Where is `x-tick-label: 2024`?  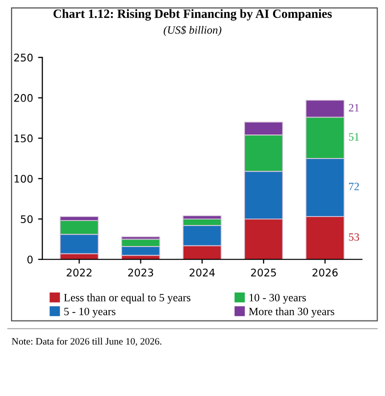 x-tick-label: 2024 is located at coordinates (202, 272).